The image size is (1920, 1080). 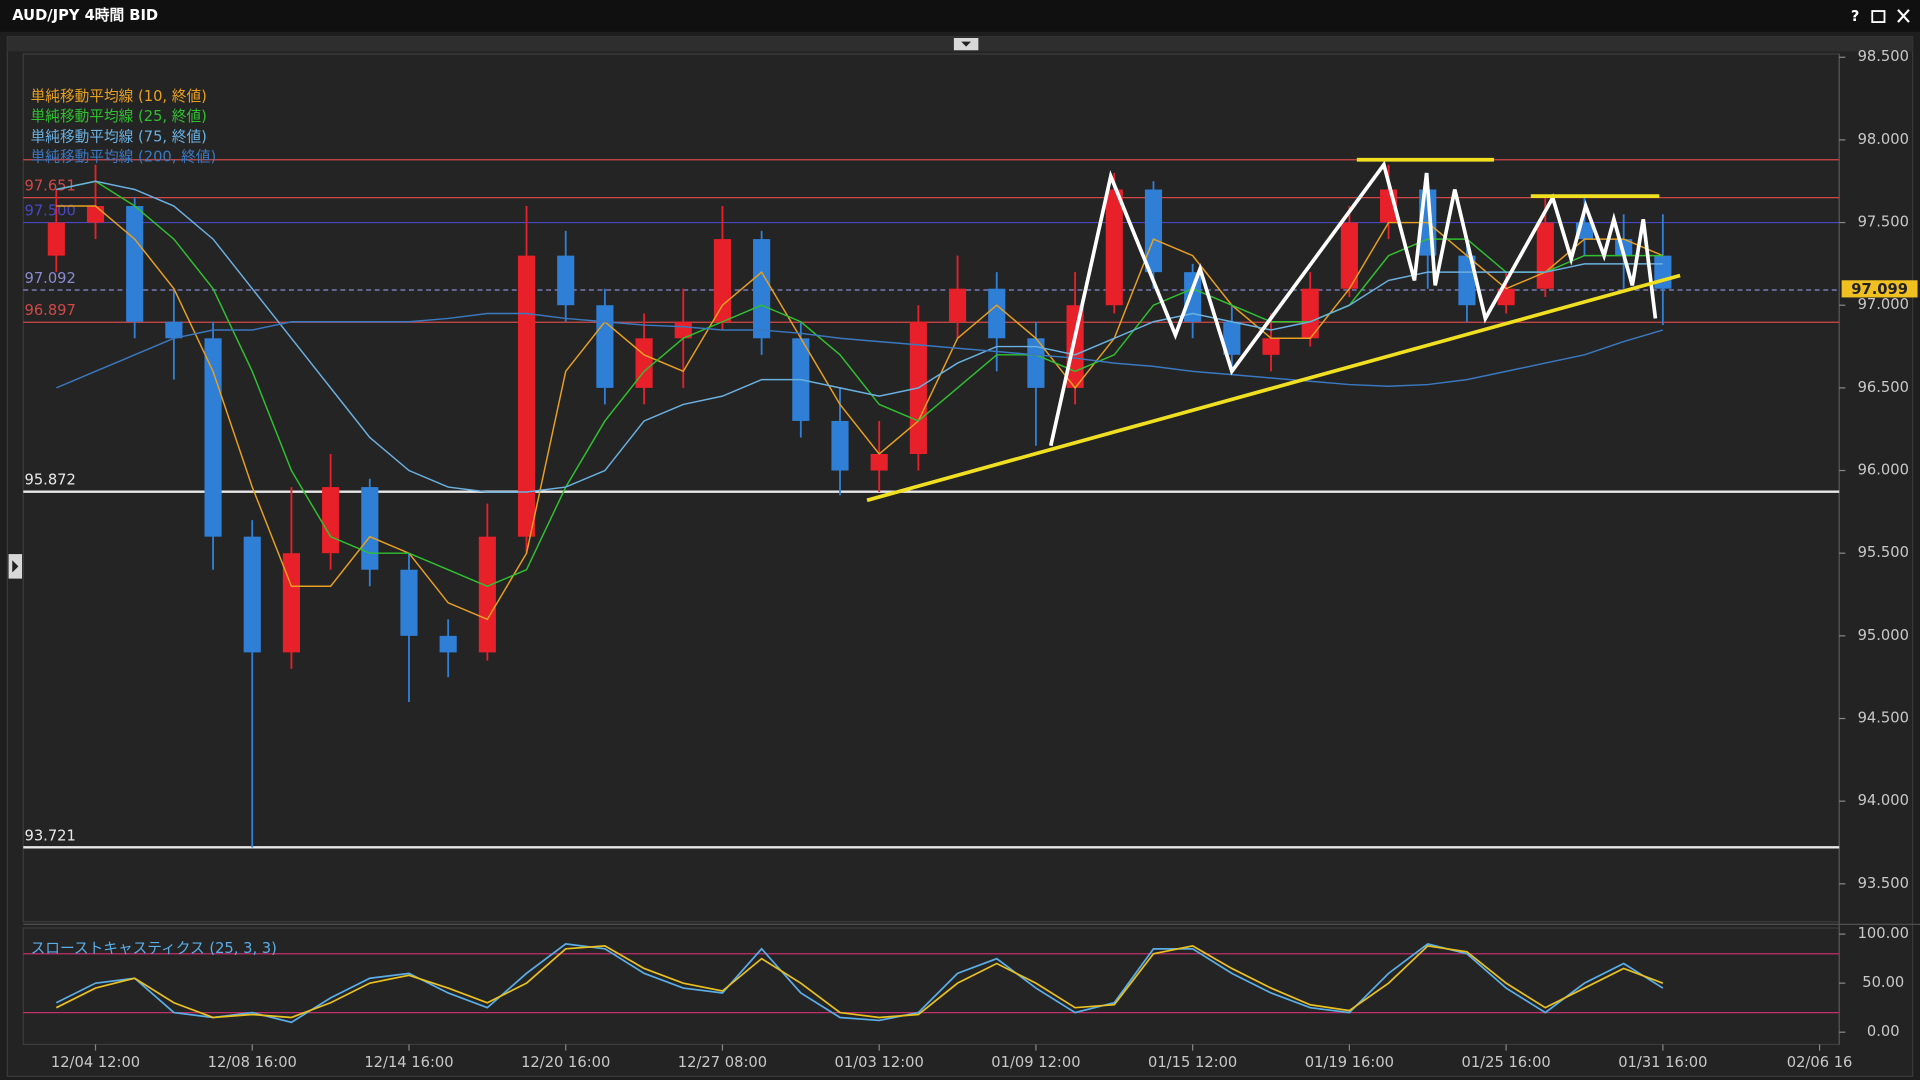 I want to click on title-bar, so click(x=960, y=16).